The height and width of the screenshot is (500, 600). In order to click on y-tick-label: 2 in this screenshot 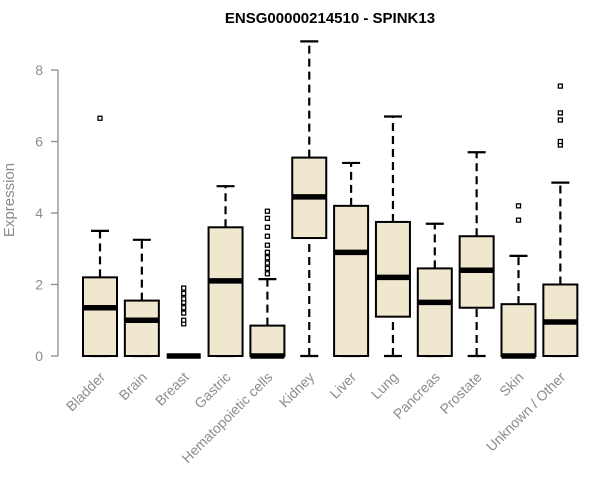, I will do `click(39, 285)`.